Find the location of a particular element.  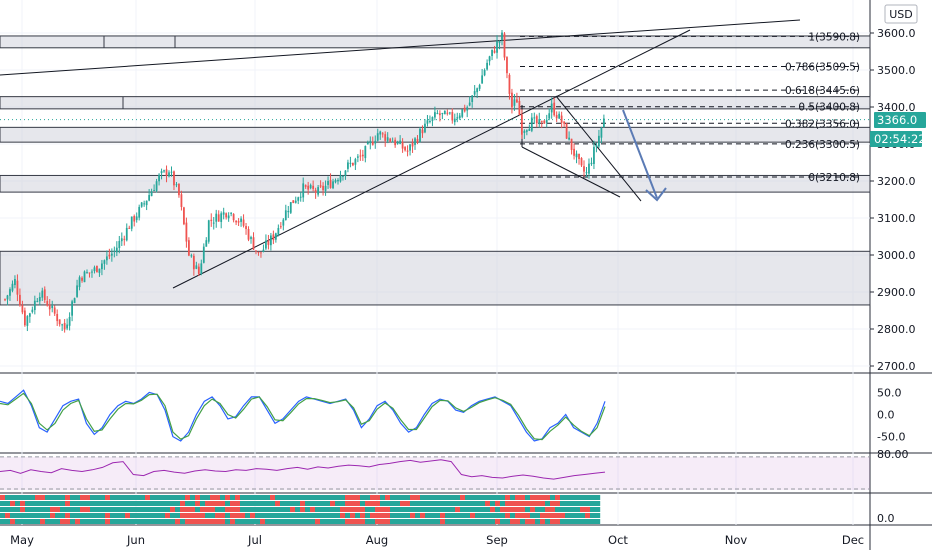

fib-label-1: 0.786(3509.5) is located at coordinates (822, 67).